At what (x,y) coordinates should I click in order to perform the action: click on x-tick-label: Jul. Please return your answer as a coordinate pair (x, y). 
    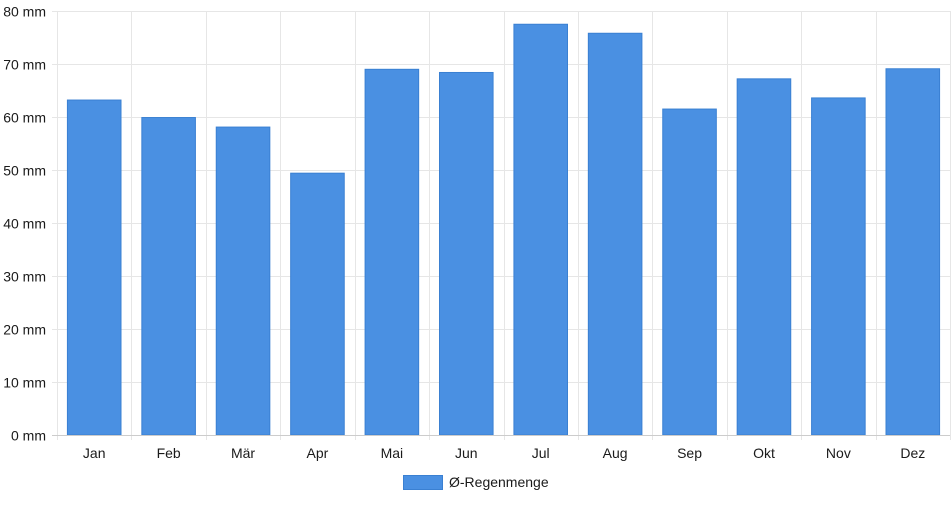
    Looking at the image, I should click on (541, 453).